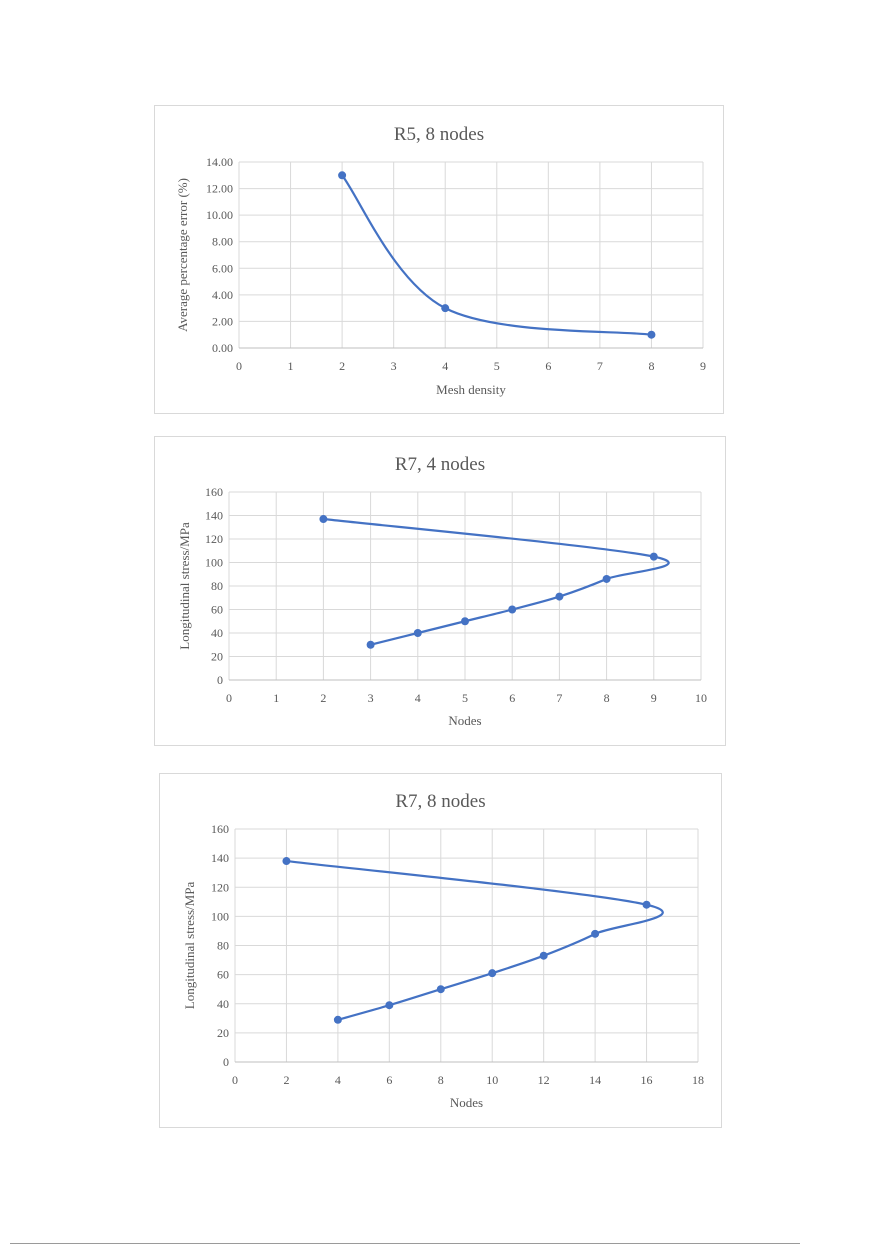 The width and height of the screenshot is (880, 1247). I want to click on y-axis-label: Average percentage error (%), so click(182, 255).